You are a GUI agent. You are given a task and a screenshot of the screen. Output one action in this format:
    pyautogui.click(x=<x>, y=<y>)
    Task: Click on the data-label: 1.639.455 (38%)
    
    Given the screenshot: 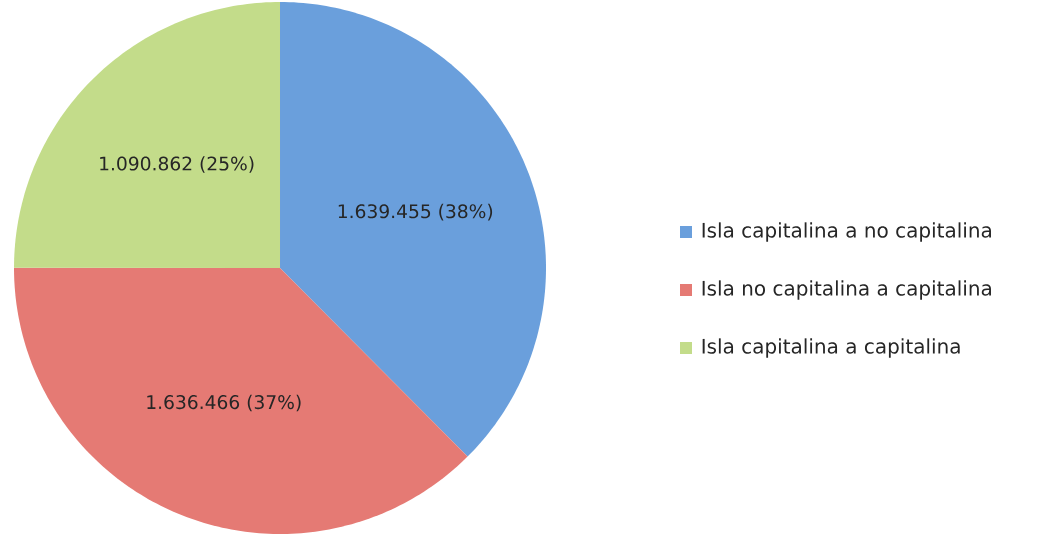 What is the action you would take?
    pyautogui.click(x=415, y=212)
    